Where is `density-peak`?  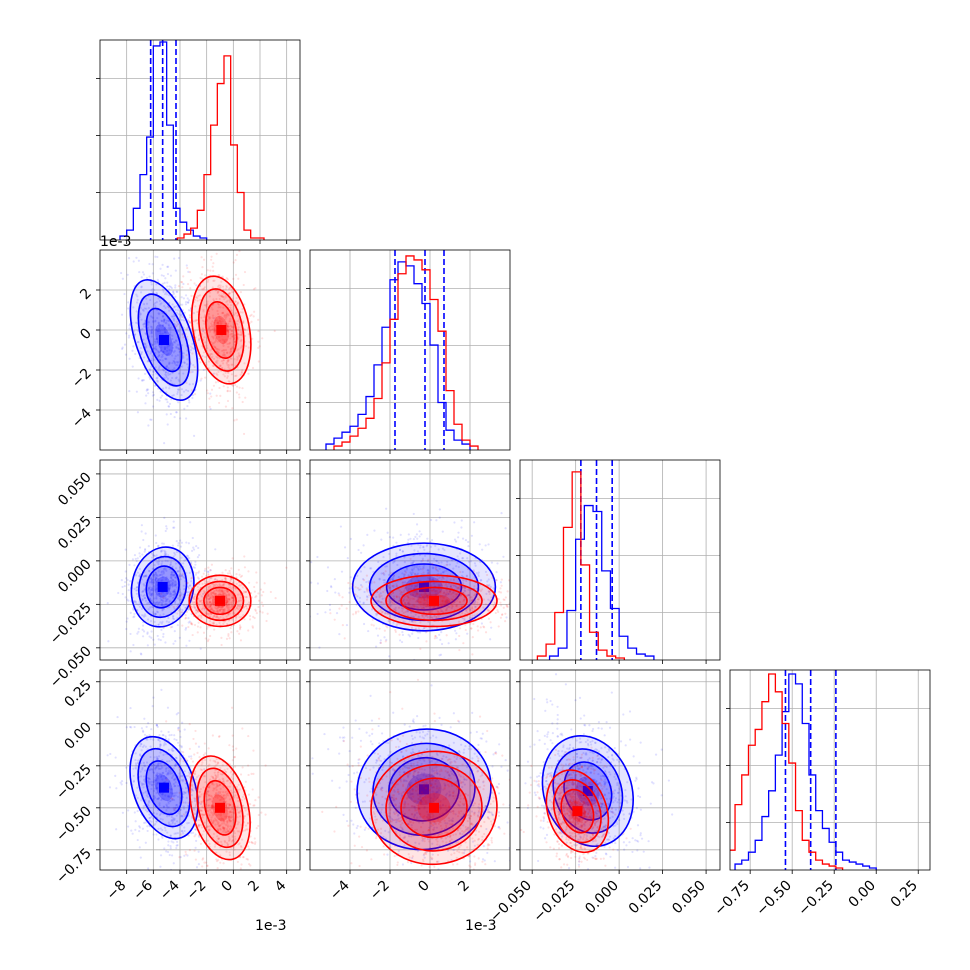 density-peak is located at coordinates (434, 600).